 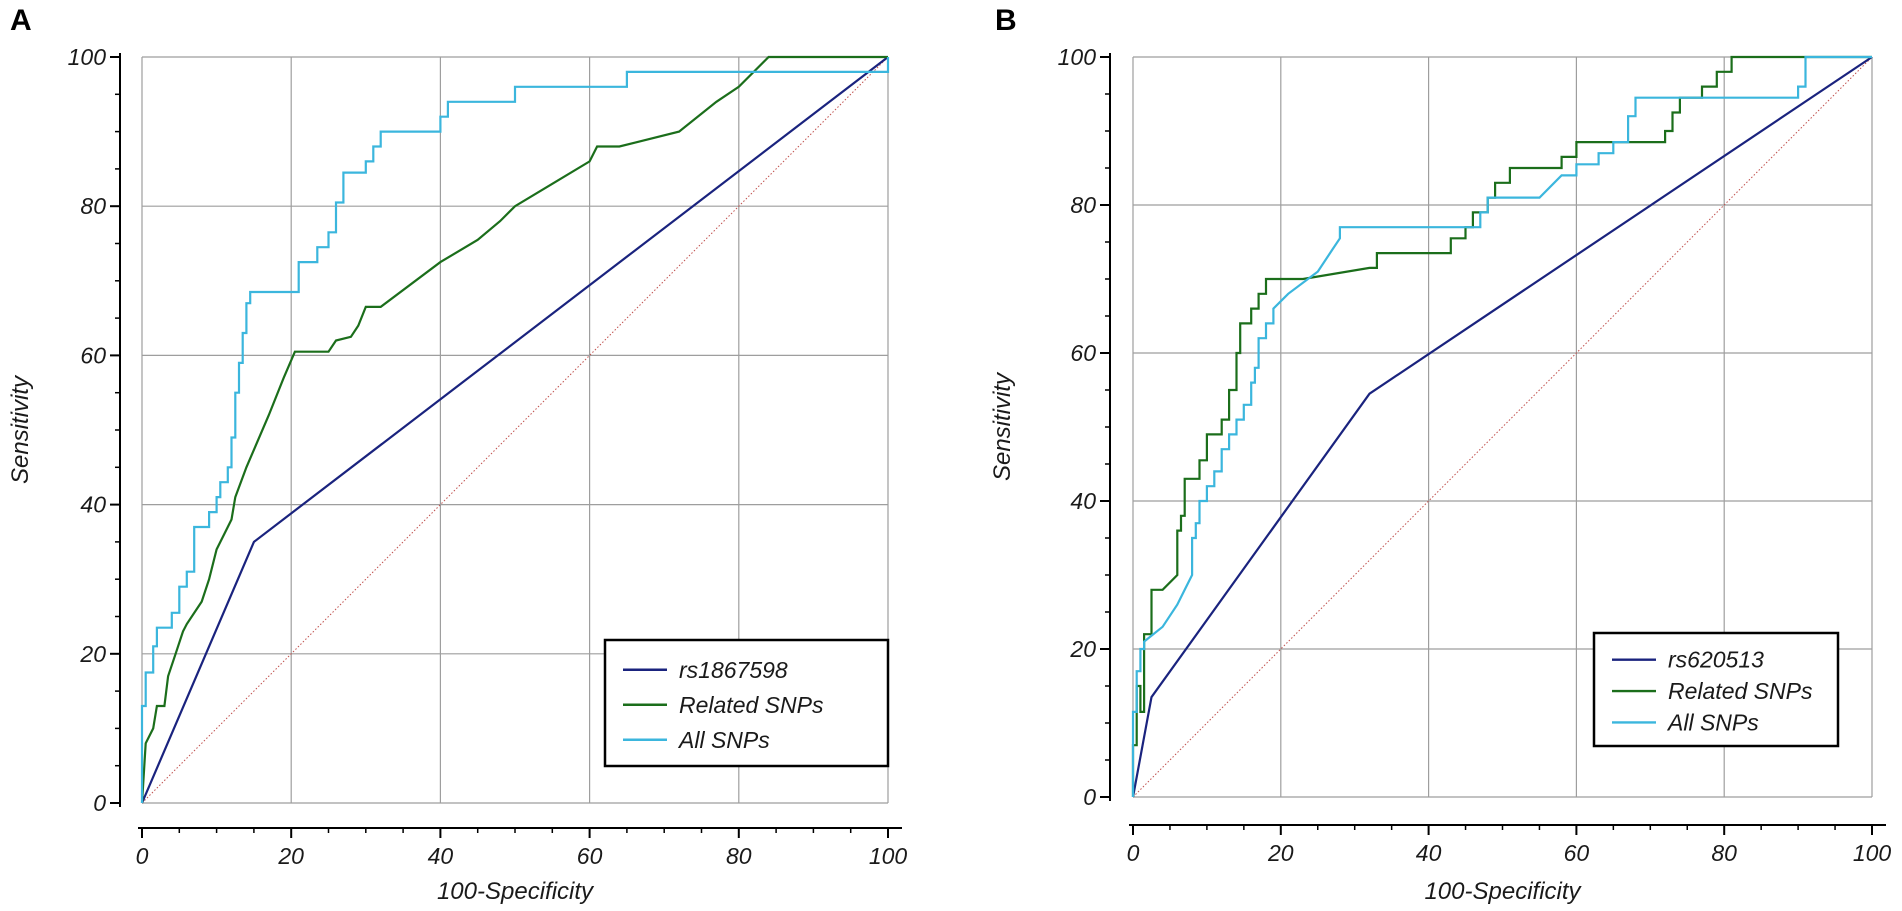 What do you see at coordinates (1006, 20) in the screenshot?
I see `panel-label: B` at bounding box center [1006, 20].